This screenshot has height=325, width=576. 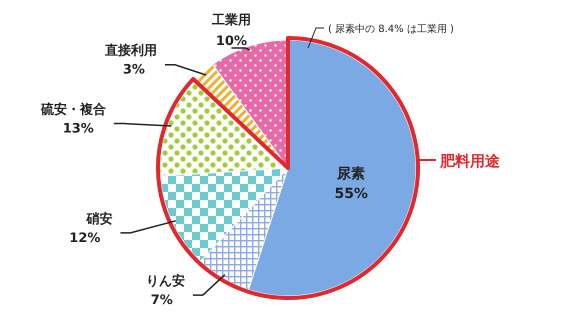 What do you see at coordinates (351, 194) in the screenshot?
I see `data-label: 55%` at bounding box center [351, 194].